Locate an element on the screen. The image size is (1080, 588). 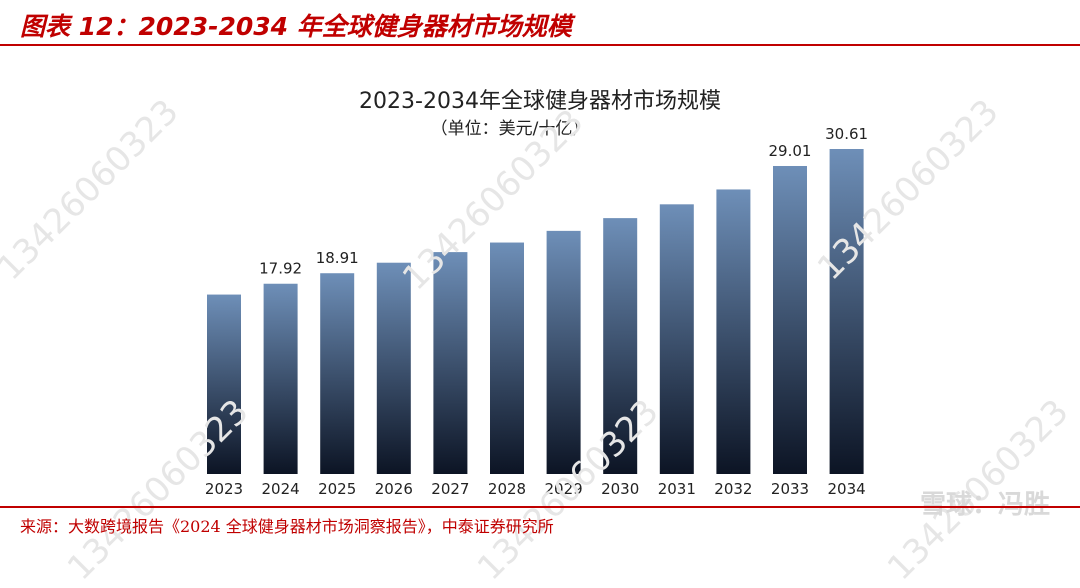
x-tick-label-2034: 2034 is located at coordinates (847, 489).